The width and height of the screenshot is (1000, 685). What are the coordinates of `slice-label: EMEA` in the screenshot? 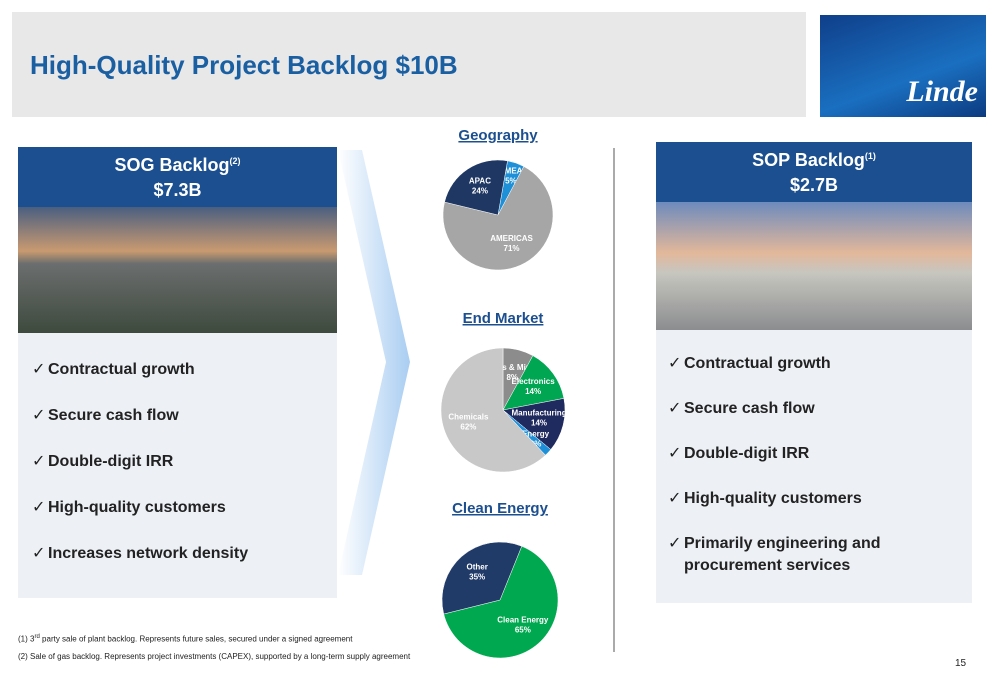 It's located at (510, 171).